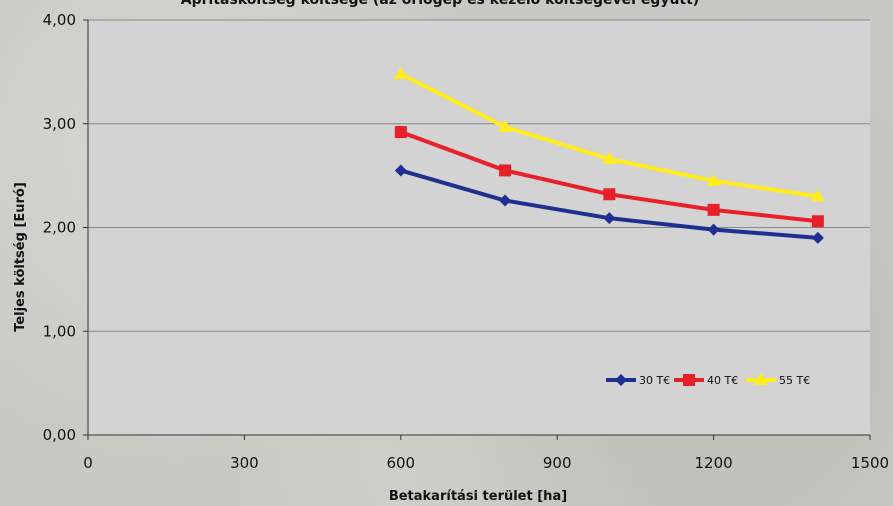  I want to click on x-tick-label: 1200, so click(714, 463).